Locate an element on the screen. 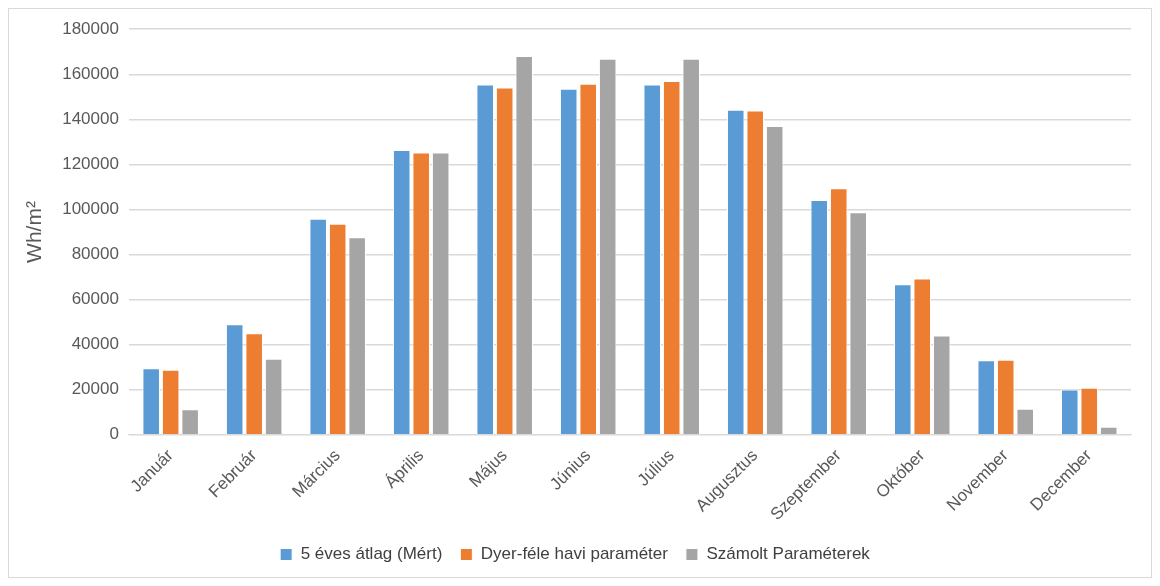  legend-label: 5 éves átlag (Mért) is located at coordinates (371, 554).